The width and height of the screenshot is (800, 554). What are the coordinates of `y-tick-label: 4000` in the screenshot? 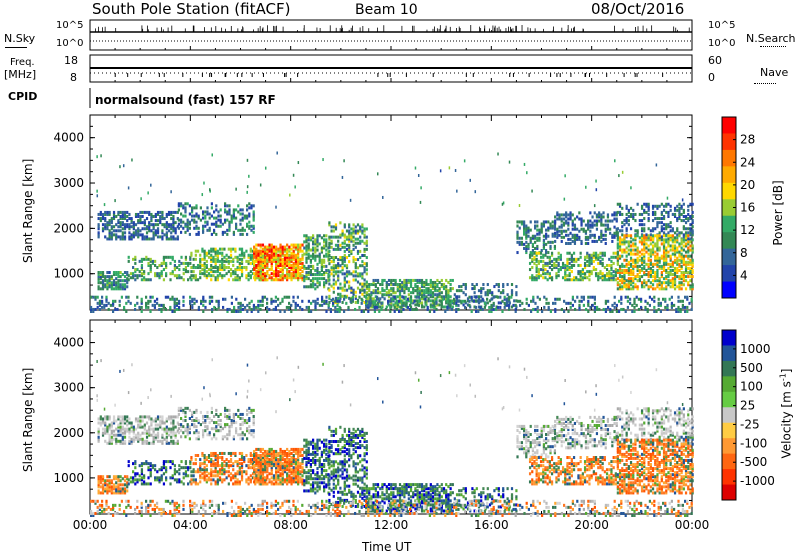 It's located at (68, 138).